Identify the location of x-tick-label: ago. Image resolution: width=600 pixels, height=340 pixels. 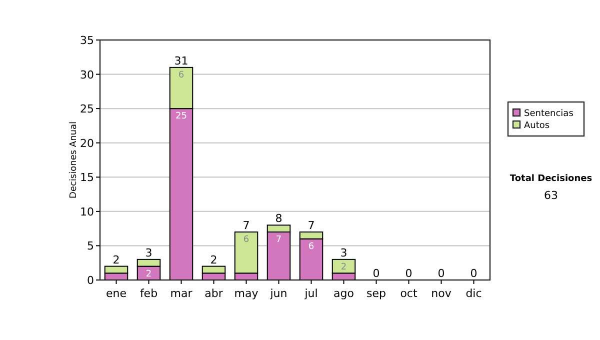
(344, 293).